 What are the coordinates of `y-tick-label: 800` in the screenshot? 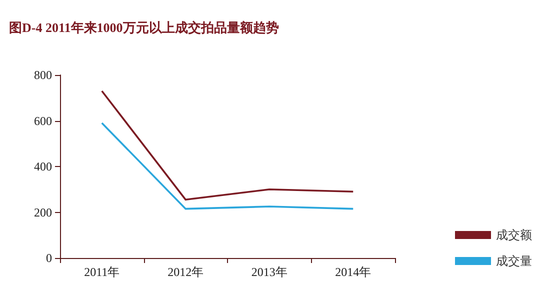 It's located at (43, 75).